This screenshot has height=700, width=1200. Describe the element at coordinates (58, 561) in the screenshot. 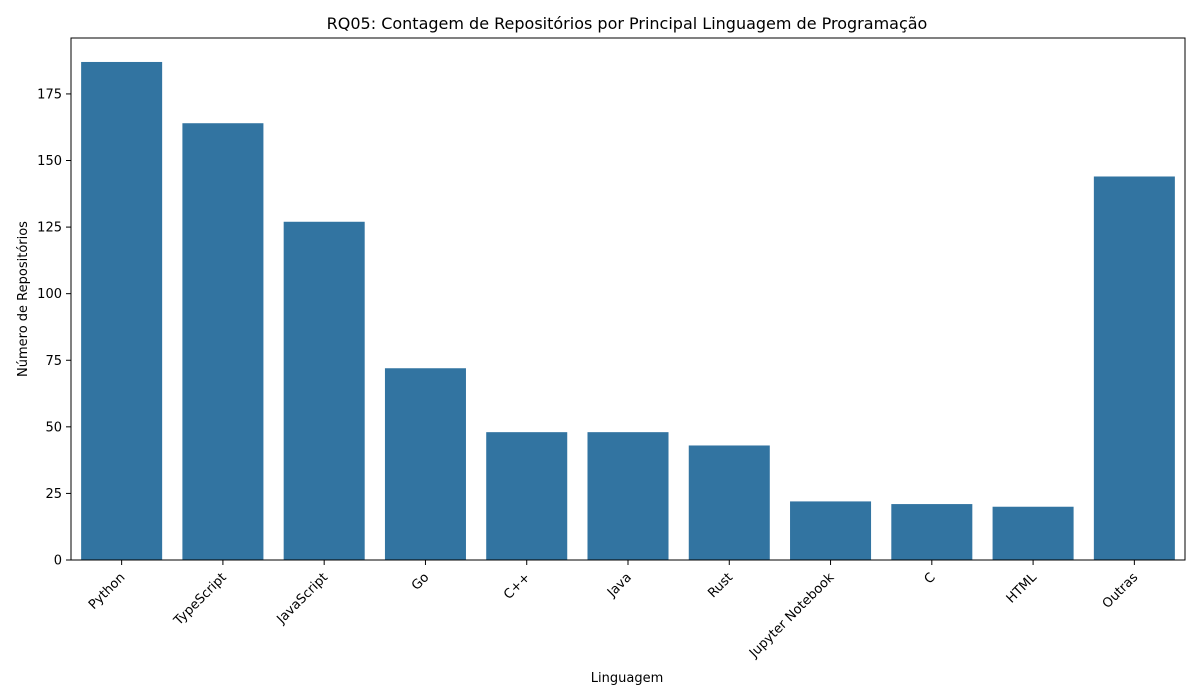

I see `y-tick-label: 0` at that location.